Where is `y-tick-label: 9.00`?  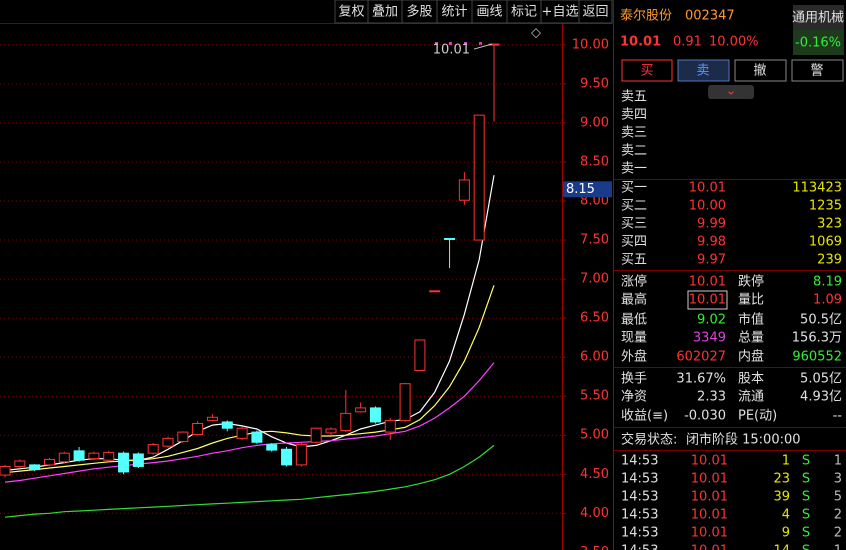
y-tick-label: 9.00 is located at coordinates (594, 122).